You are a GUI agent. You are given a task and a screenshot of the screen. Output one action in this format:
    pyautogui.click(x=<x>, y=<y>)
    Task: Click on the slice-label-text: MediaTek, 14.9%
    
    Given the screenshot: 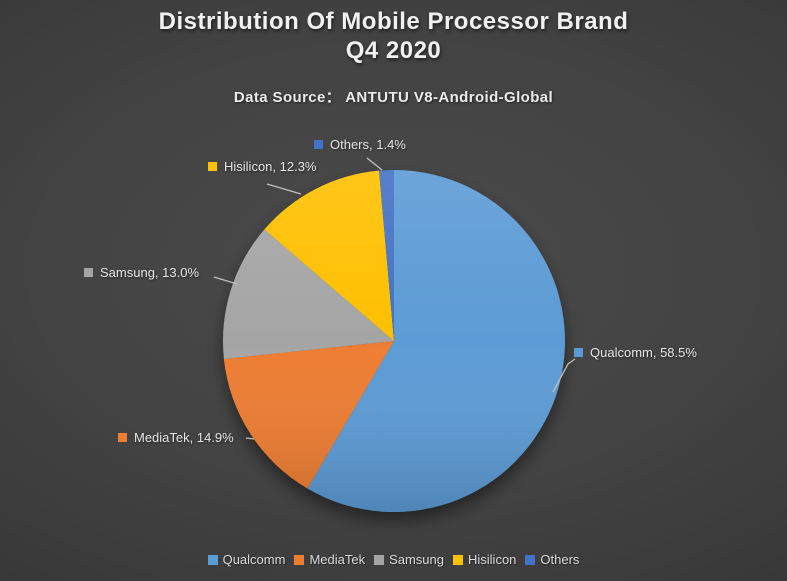 What is the action you would take?
    pyautogui.click(x=184, y=437)
    